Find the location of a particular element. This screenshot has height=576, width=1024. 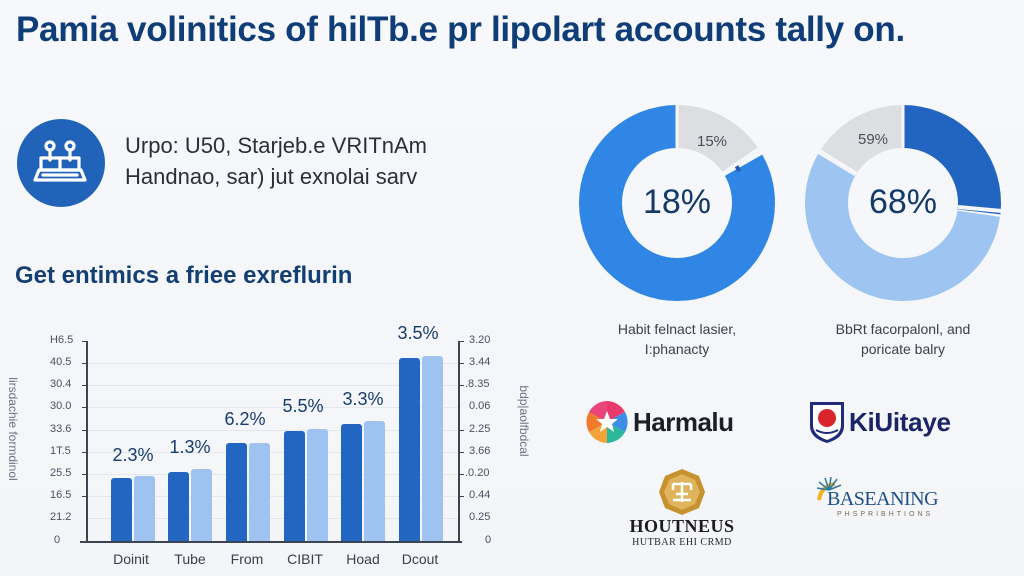

bar-value-label: 3.3% is located at coordinates (363, 399).